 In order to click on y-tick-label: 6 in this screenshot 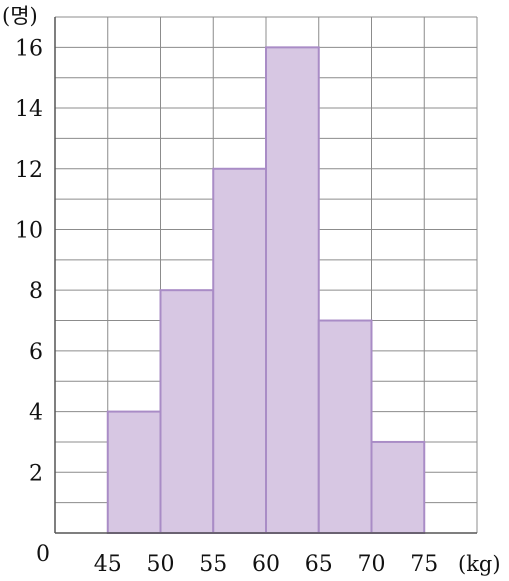, I will do `click(36, 352)`.